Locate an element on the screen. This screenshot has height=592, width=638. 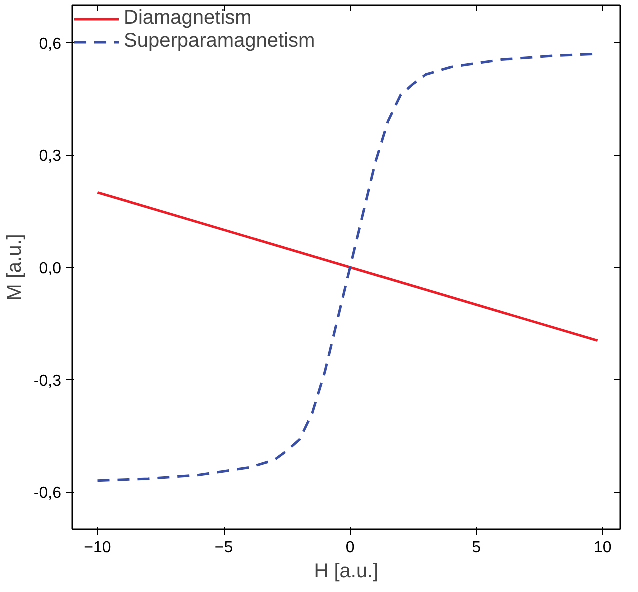
legend-label: Superparamagnetism is located at coordinates (220, 41).